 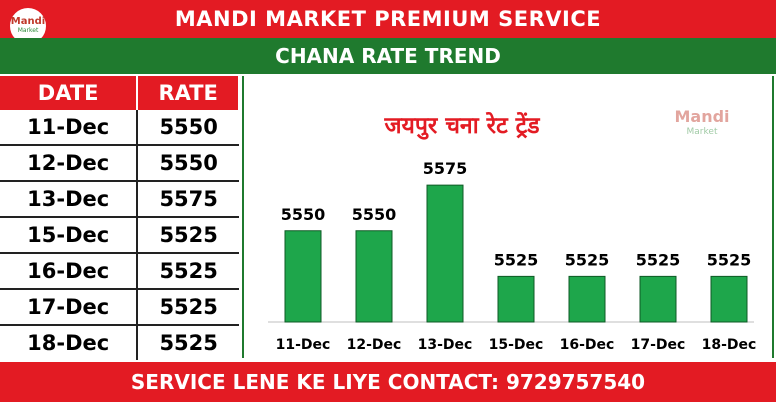 What do you see at coordinates (658, 345) in the screenshot?
I see `tick-label-17-Dec: 17-Dec` at bounding box center [658, 345].